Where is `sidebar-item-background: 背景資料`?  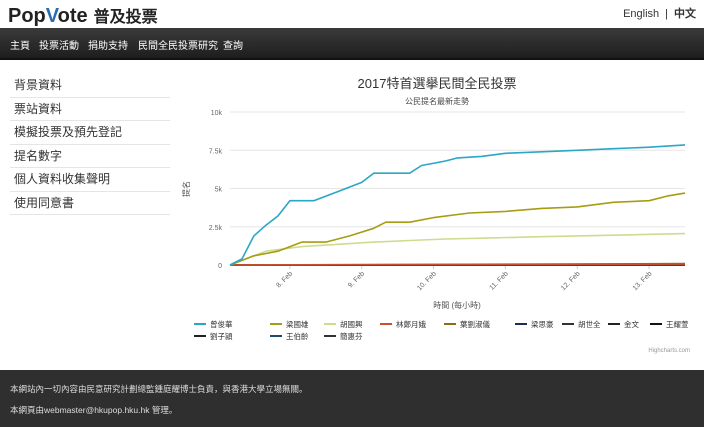
sidebar-item-background: 背景資料 is located at coordinates (90, 86).